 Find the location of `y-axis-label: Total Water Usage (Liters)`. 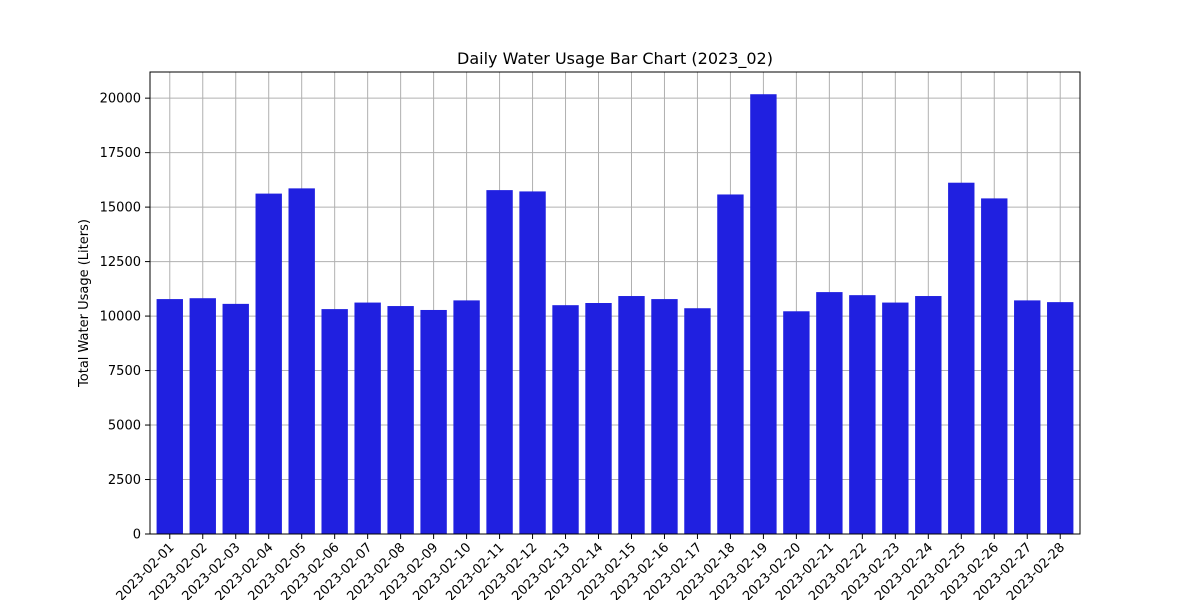

y-axis-label: Total Water Usage (Liters) is located at coordinates (84, 303).